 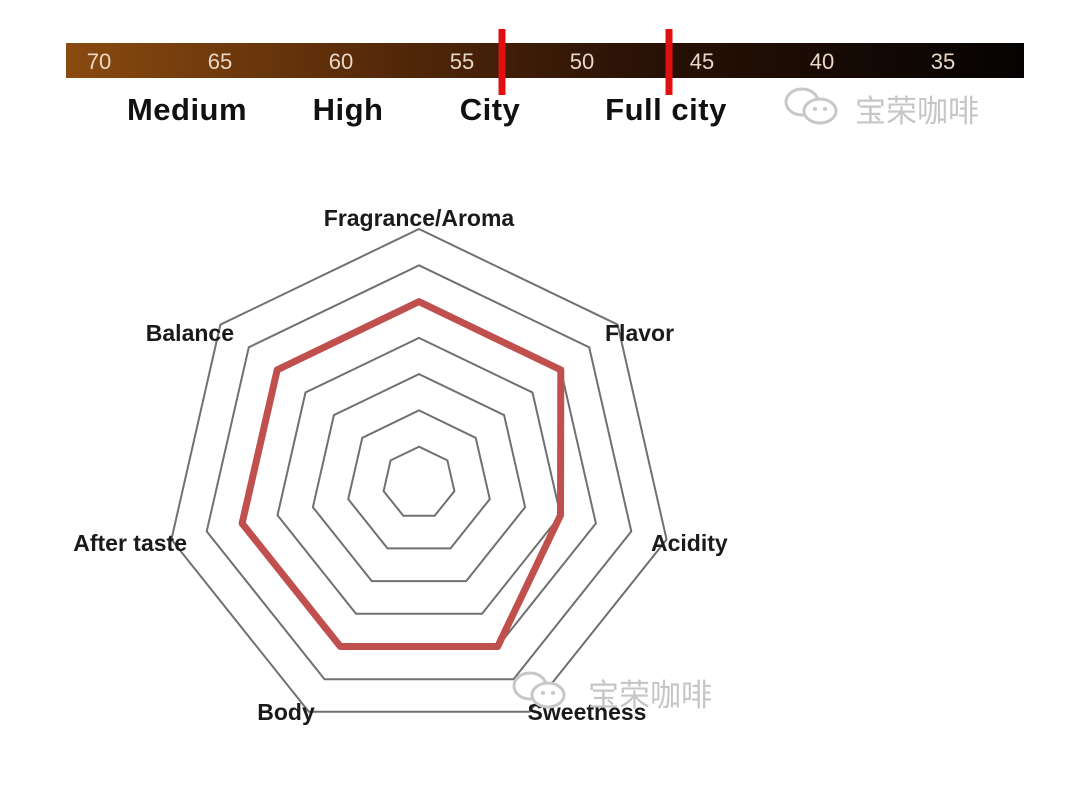 What do you see at coordinates (130, 543) in the screenshot?
I see `radar-axis-label: After taste` at bounding box center [130, 543].